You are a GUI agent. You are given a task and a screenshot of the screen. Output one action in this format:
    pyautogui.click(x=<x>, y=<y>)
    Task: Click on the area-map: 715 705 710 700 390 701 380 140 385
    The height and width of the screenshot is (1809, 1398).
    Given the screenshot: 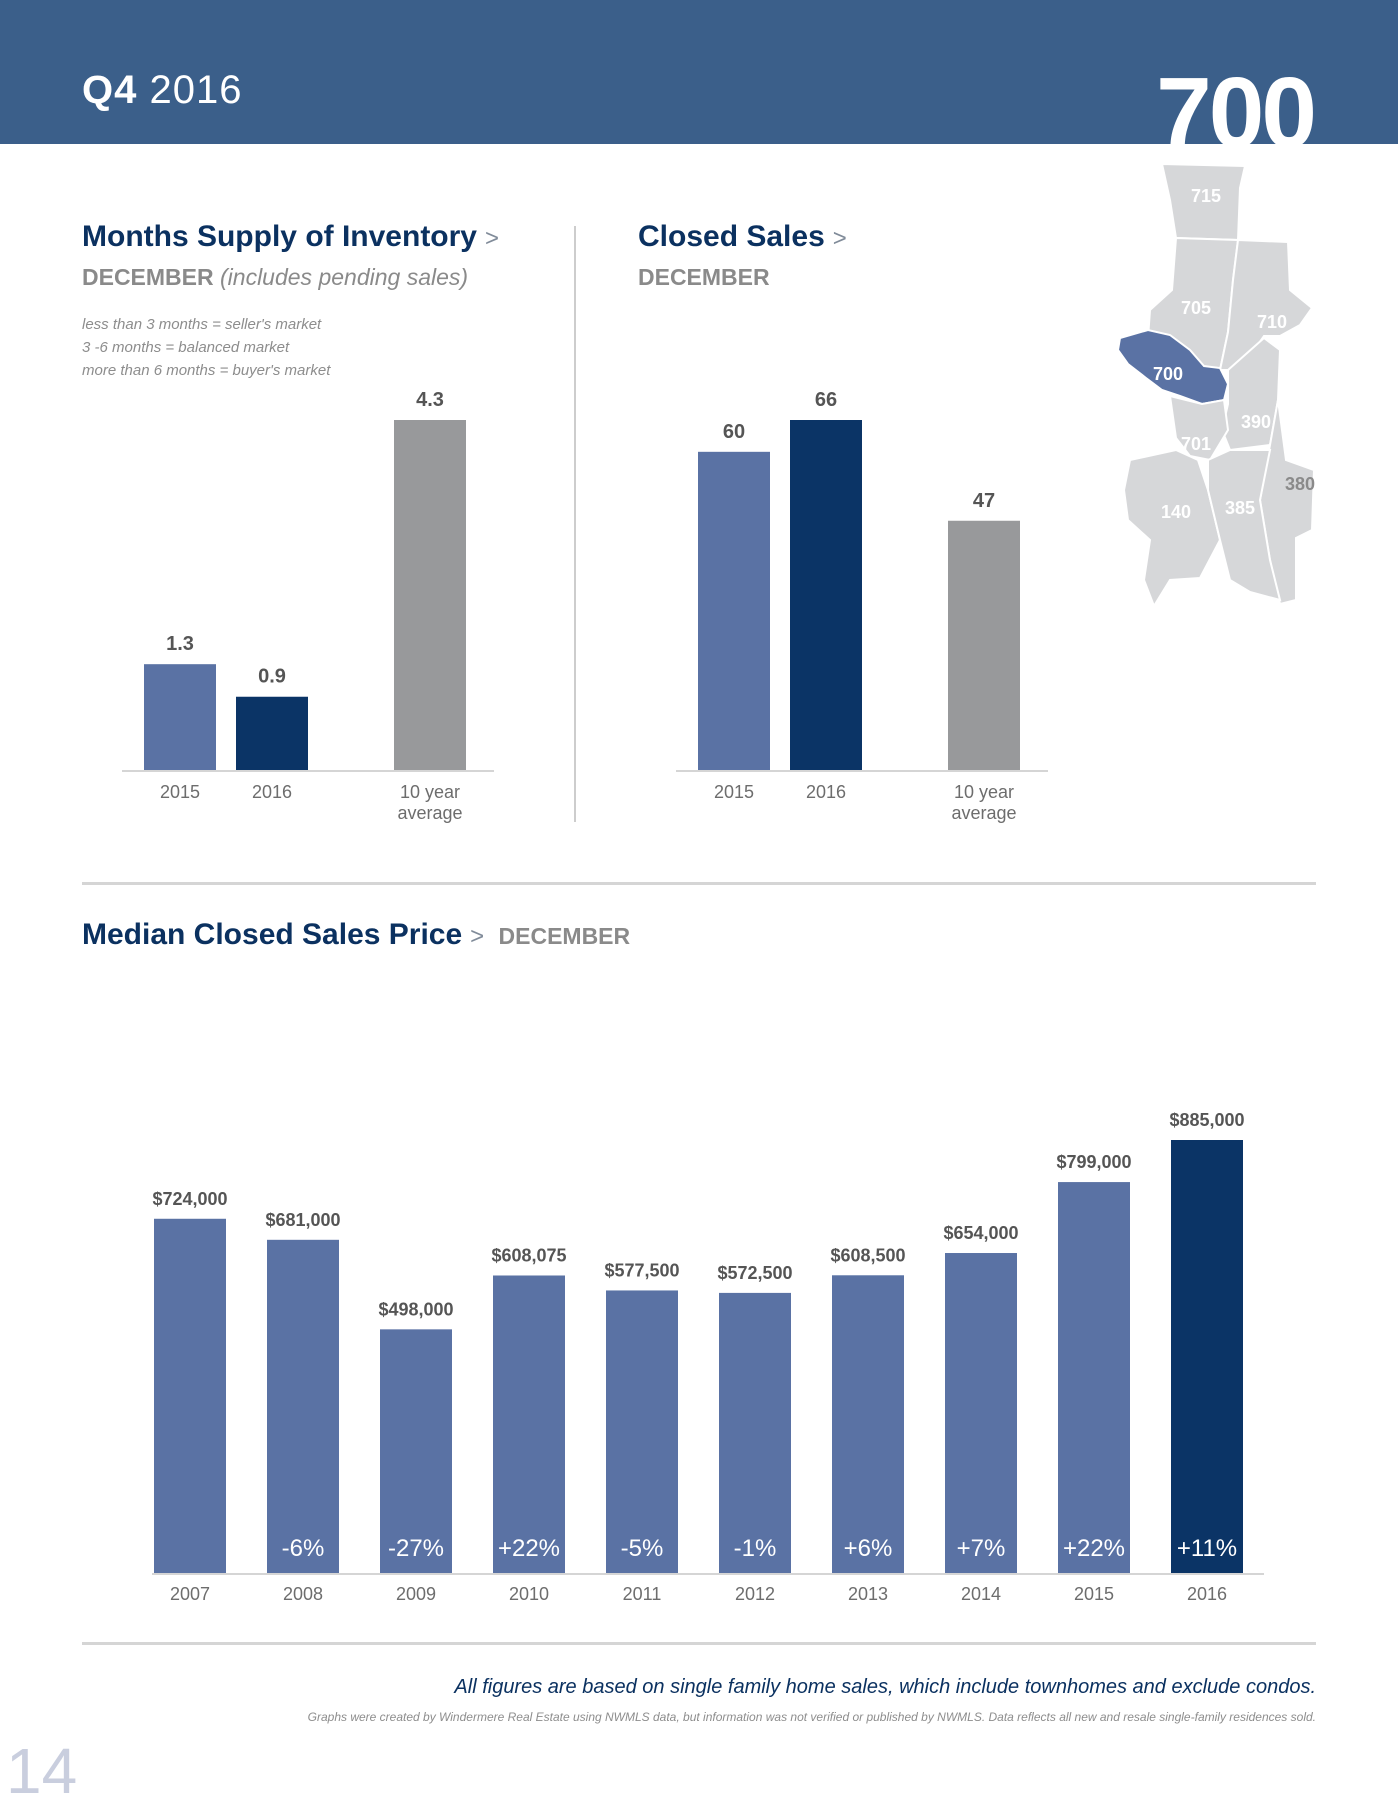 What is the action you would take?
    pyautogui.click(x=1216, y=385)
    